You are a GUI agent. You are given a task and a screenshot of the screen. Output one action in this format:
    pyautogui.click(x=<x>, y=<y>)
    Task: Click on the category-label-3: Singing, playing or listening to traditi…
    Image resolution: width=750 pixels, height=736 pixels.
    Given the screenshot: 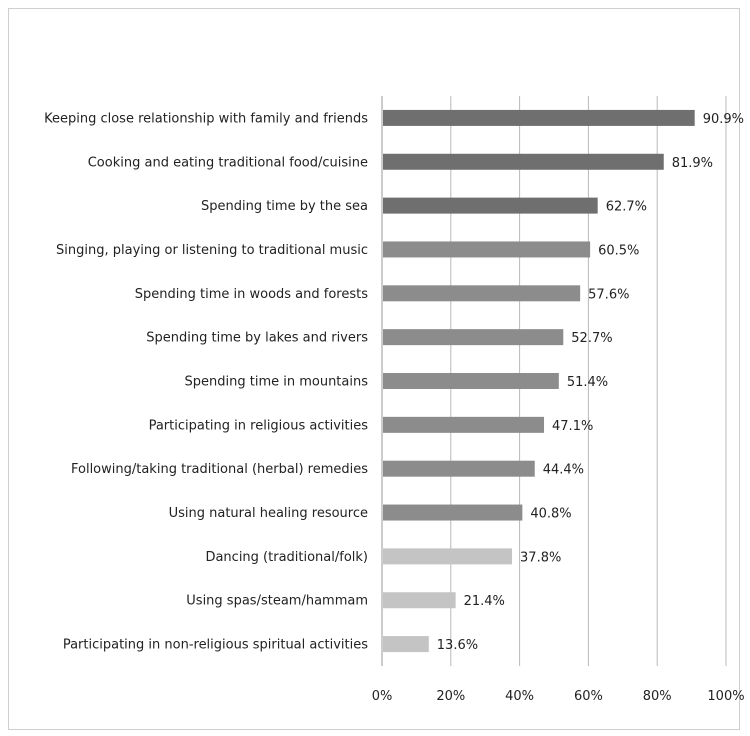 What is the action you would take?
    pyautogui.click(x=212, y=250)
    